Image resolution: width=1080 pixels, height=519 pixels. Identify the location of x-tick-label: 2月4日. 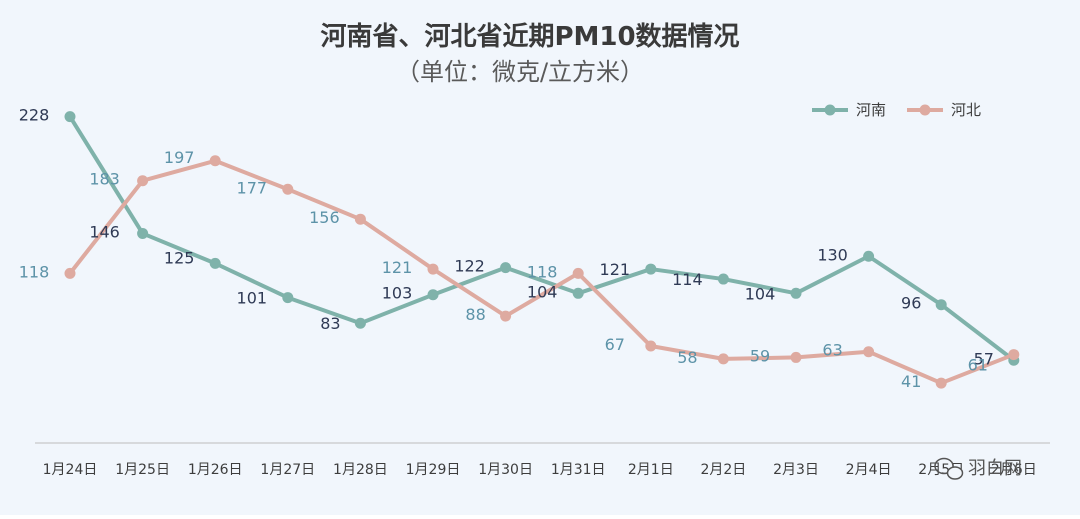
(869, 470).